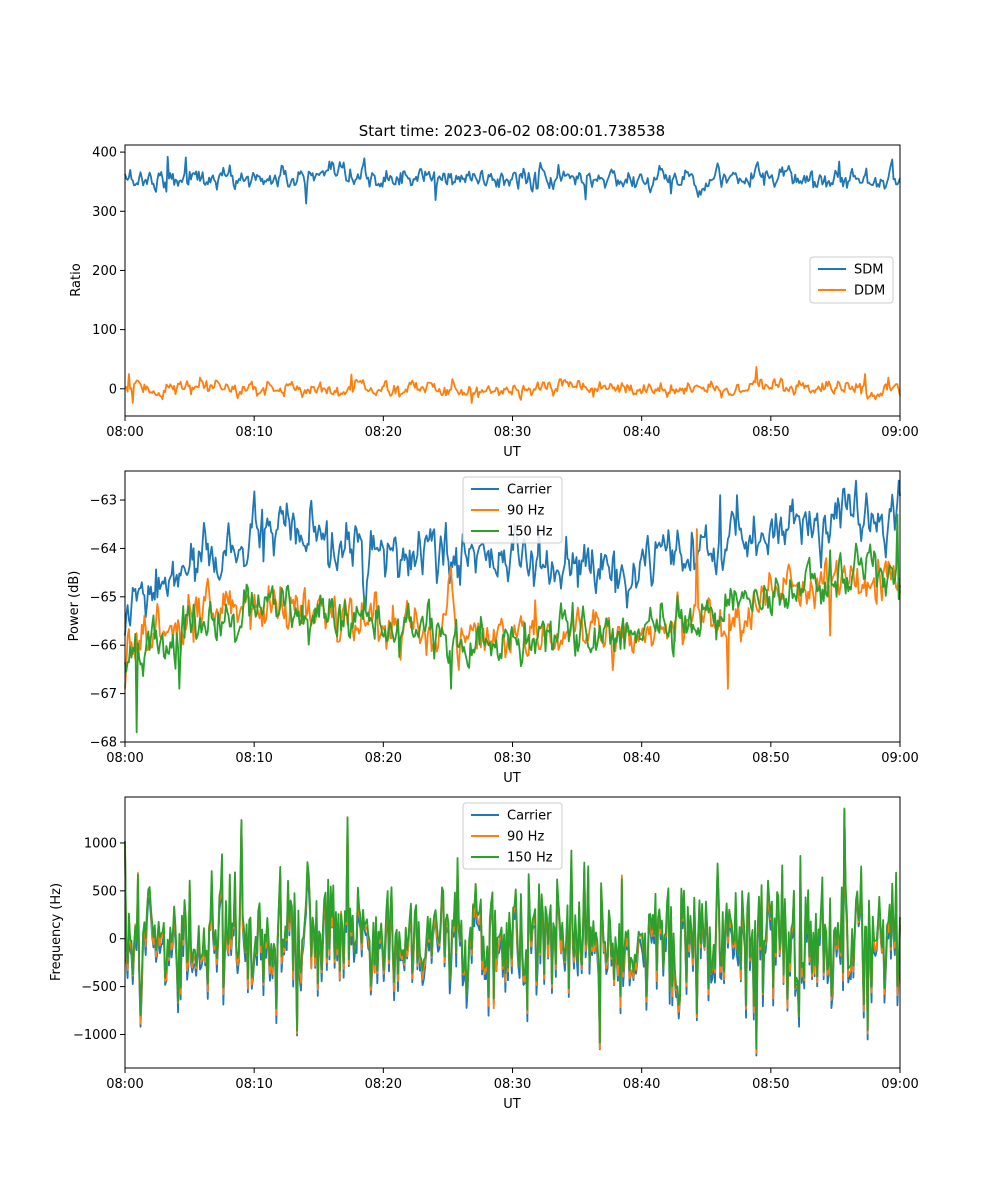 The image size is (1000, 1200). I want to click on y-tick-label: 100, so click(104, 330).